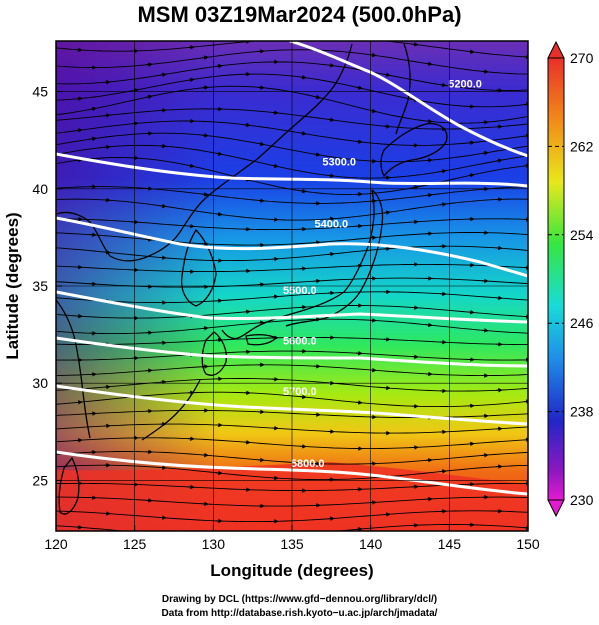 The width and height of the screenshot is (599, 625). I want to click on contour-label: 5800.0, so click(308, 464).